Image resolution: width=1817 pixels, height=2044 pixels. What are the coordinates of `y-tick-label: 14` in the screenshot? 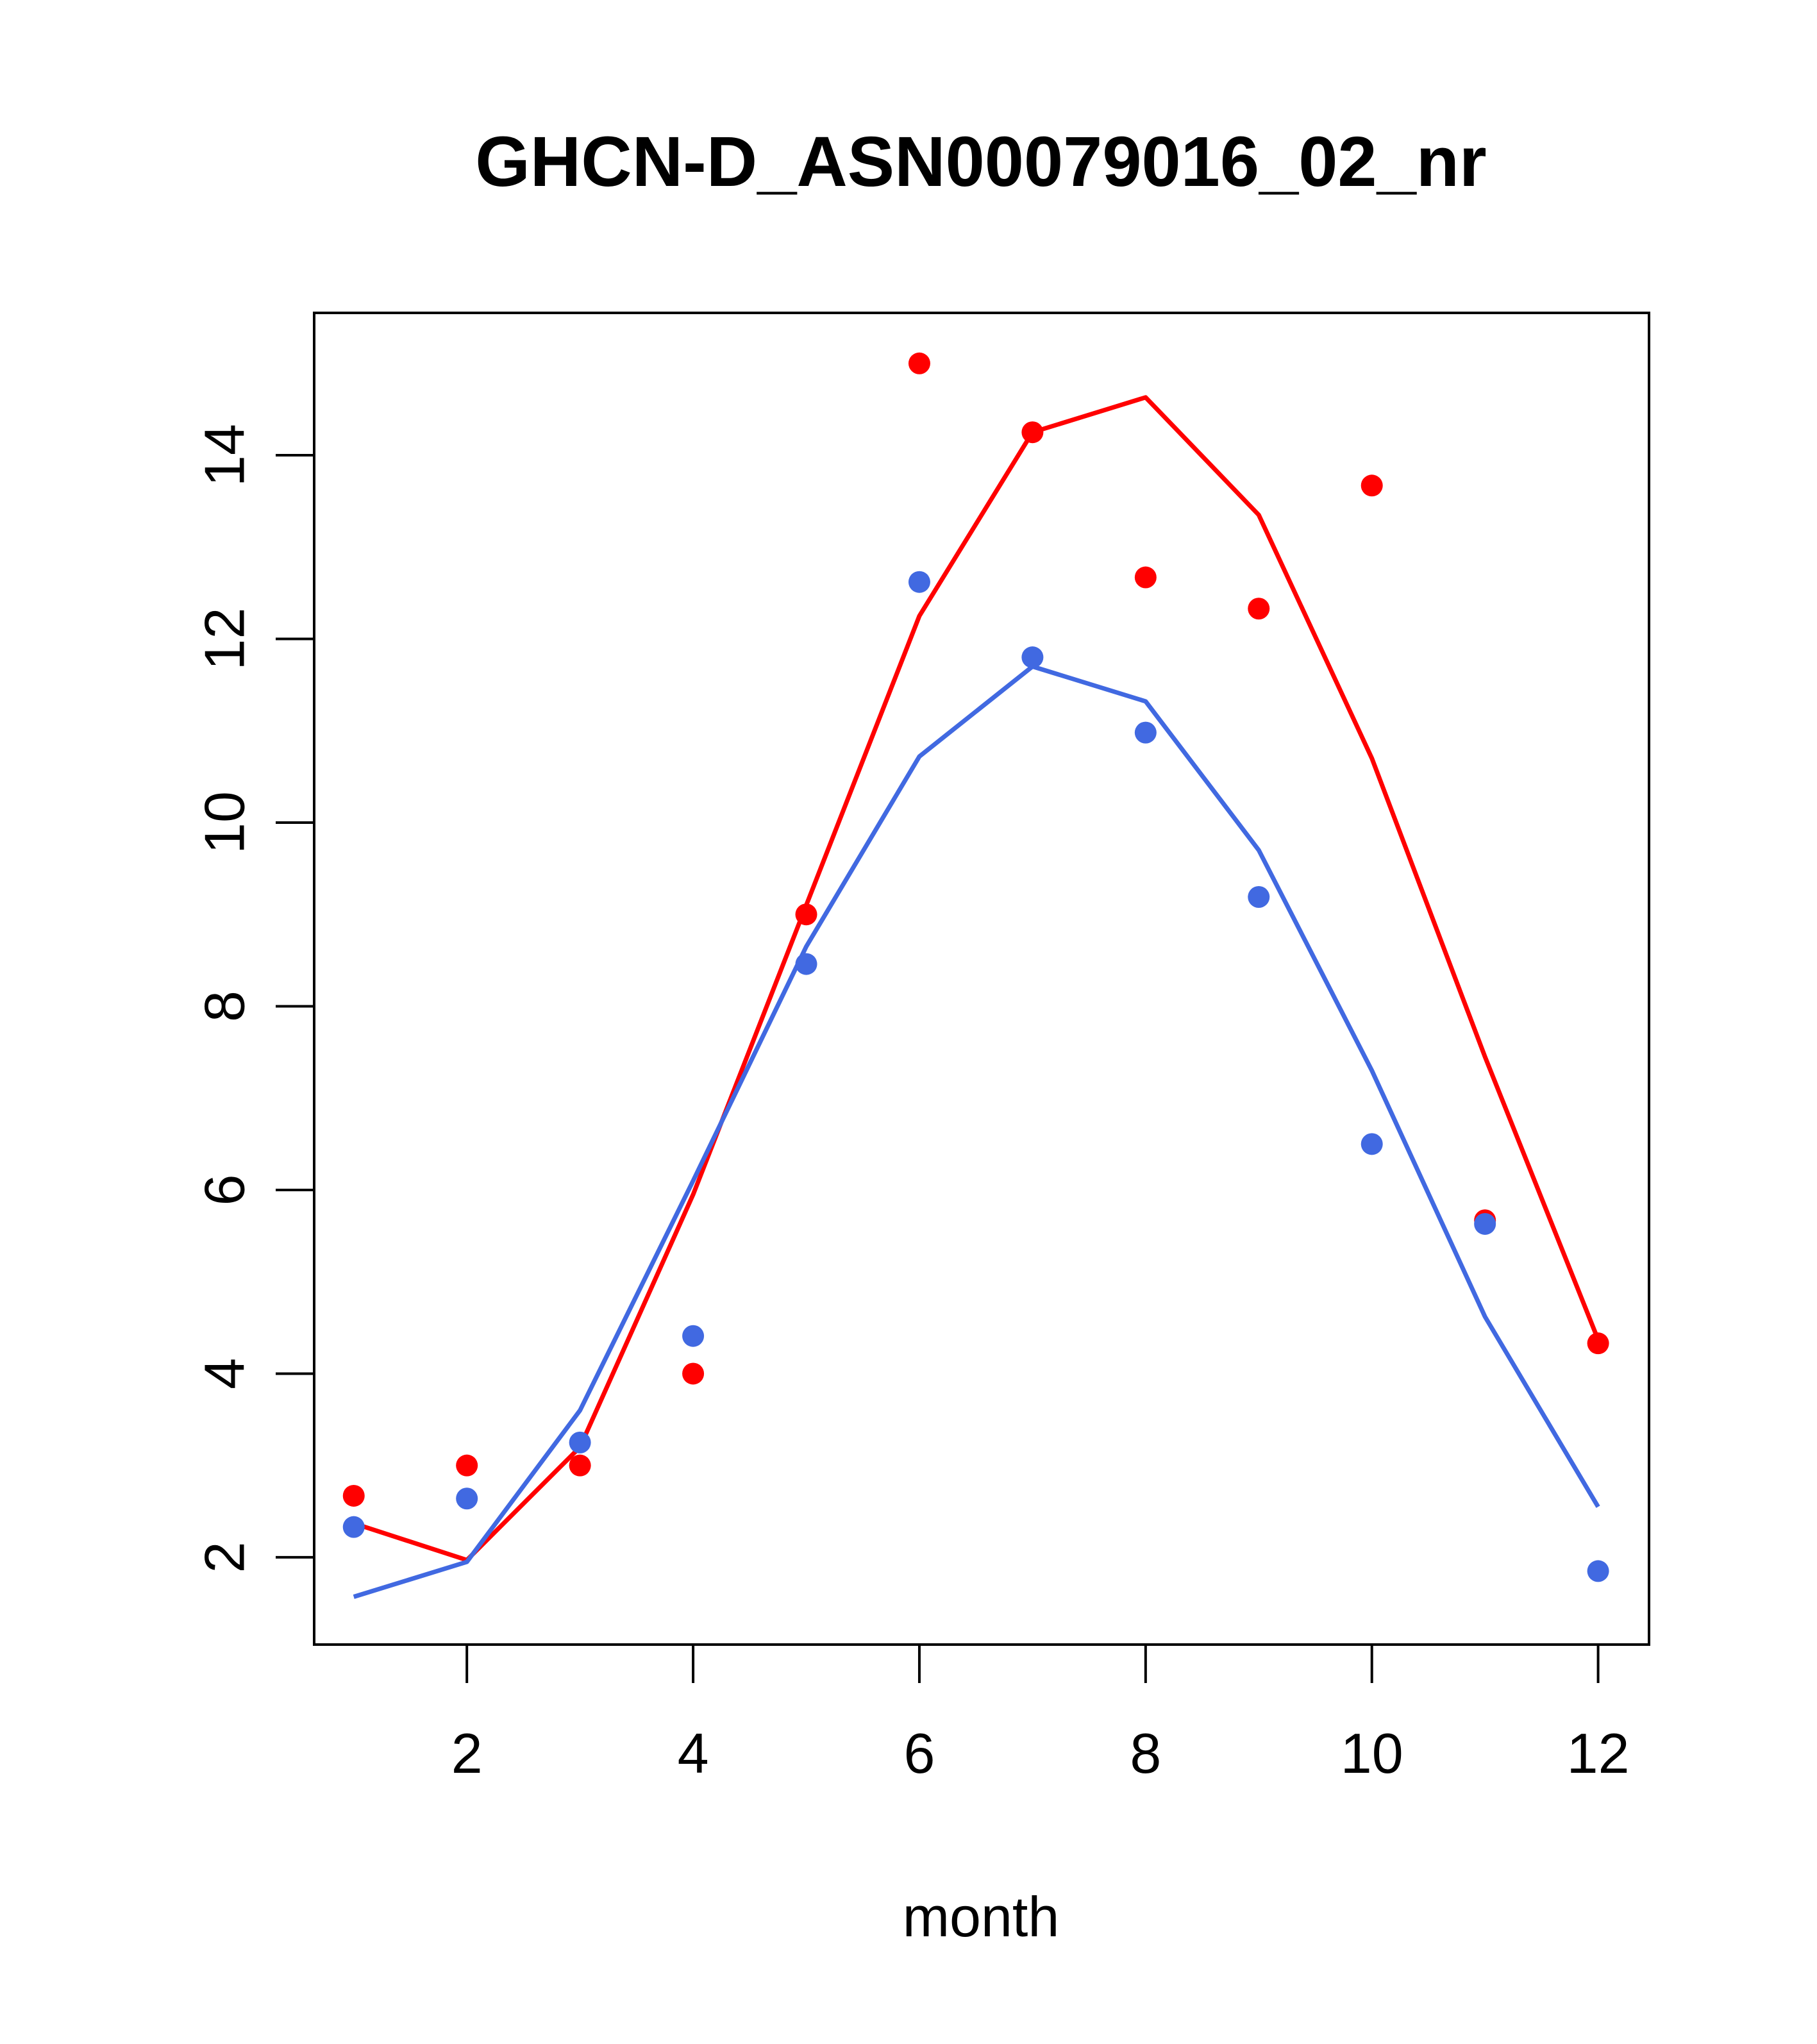 It's located at (224, 455).